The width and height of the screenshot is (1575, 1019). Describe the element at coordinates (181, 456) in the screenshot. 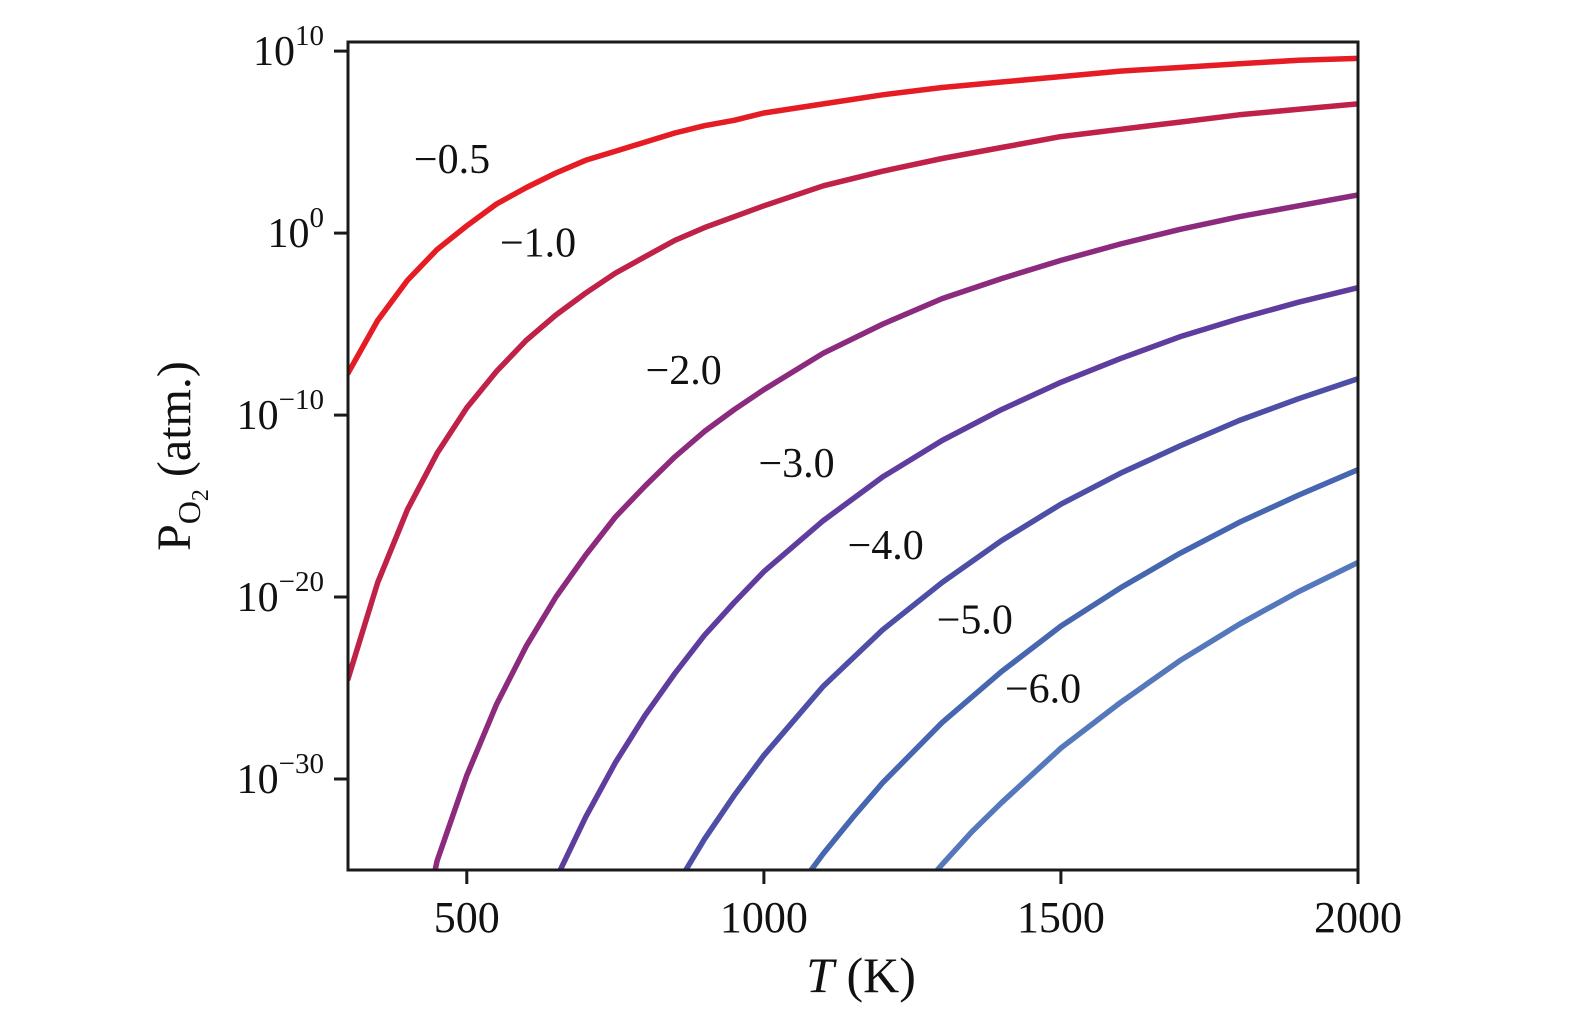

I see `y-axis-label: PO2 (atm.)` at that location.